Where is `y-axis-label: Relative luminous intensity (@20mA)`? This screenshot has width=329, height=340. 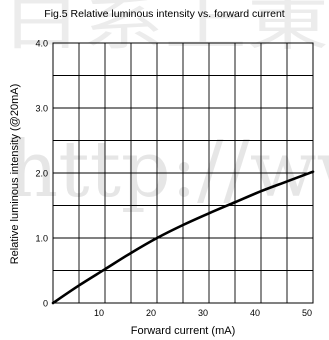
y-axis-label: Relative luminous intensity (@20mA) is located at coordinates (15, 174).